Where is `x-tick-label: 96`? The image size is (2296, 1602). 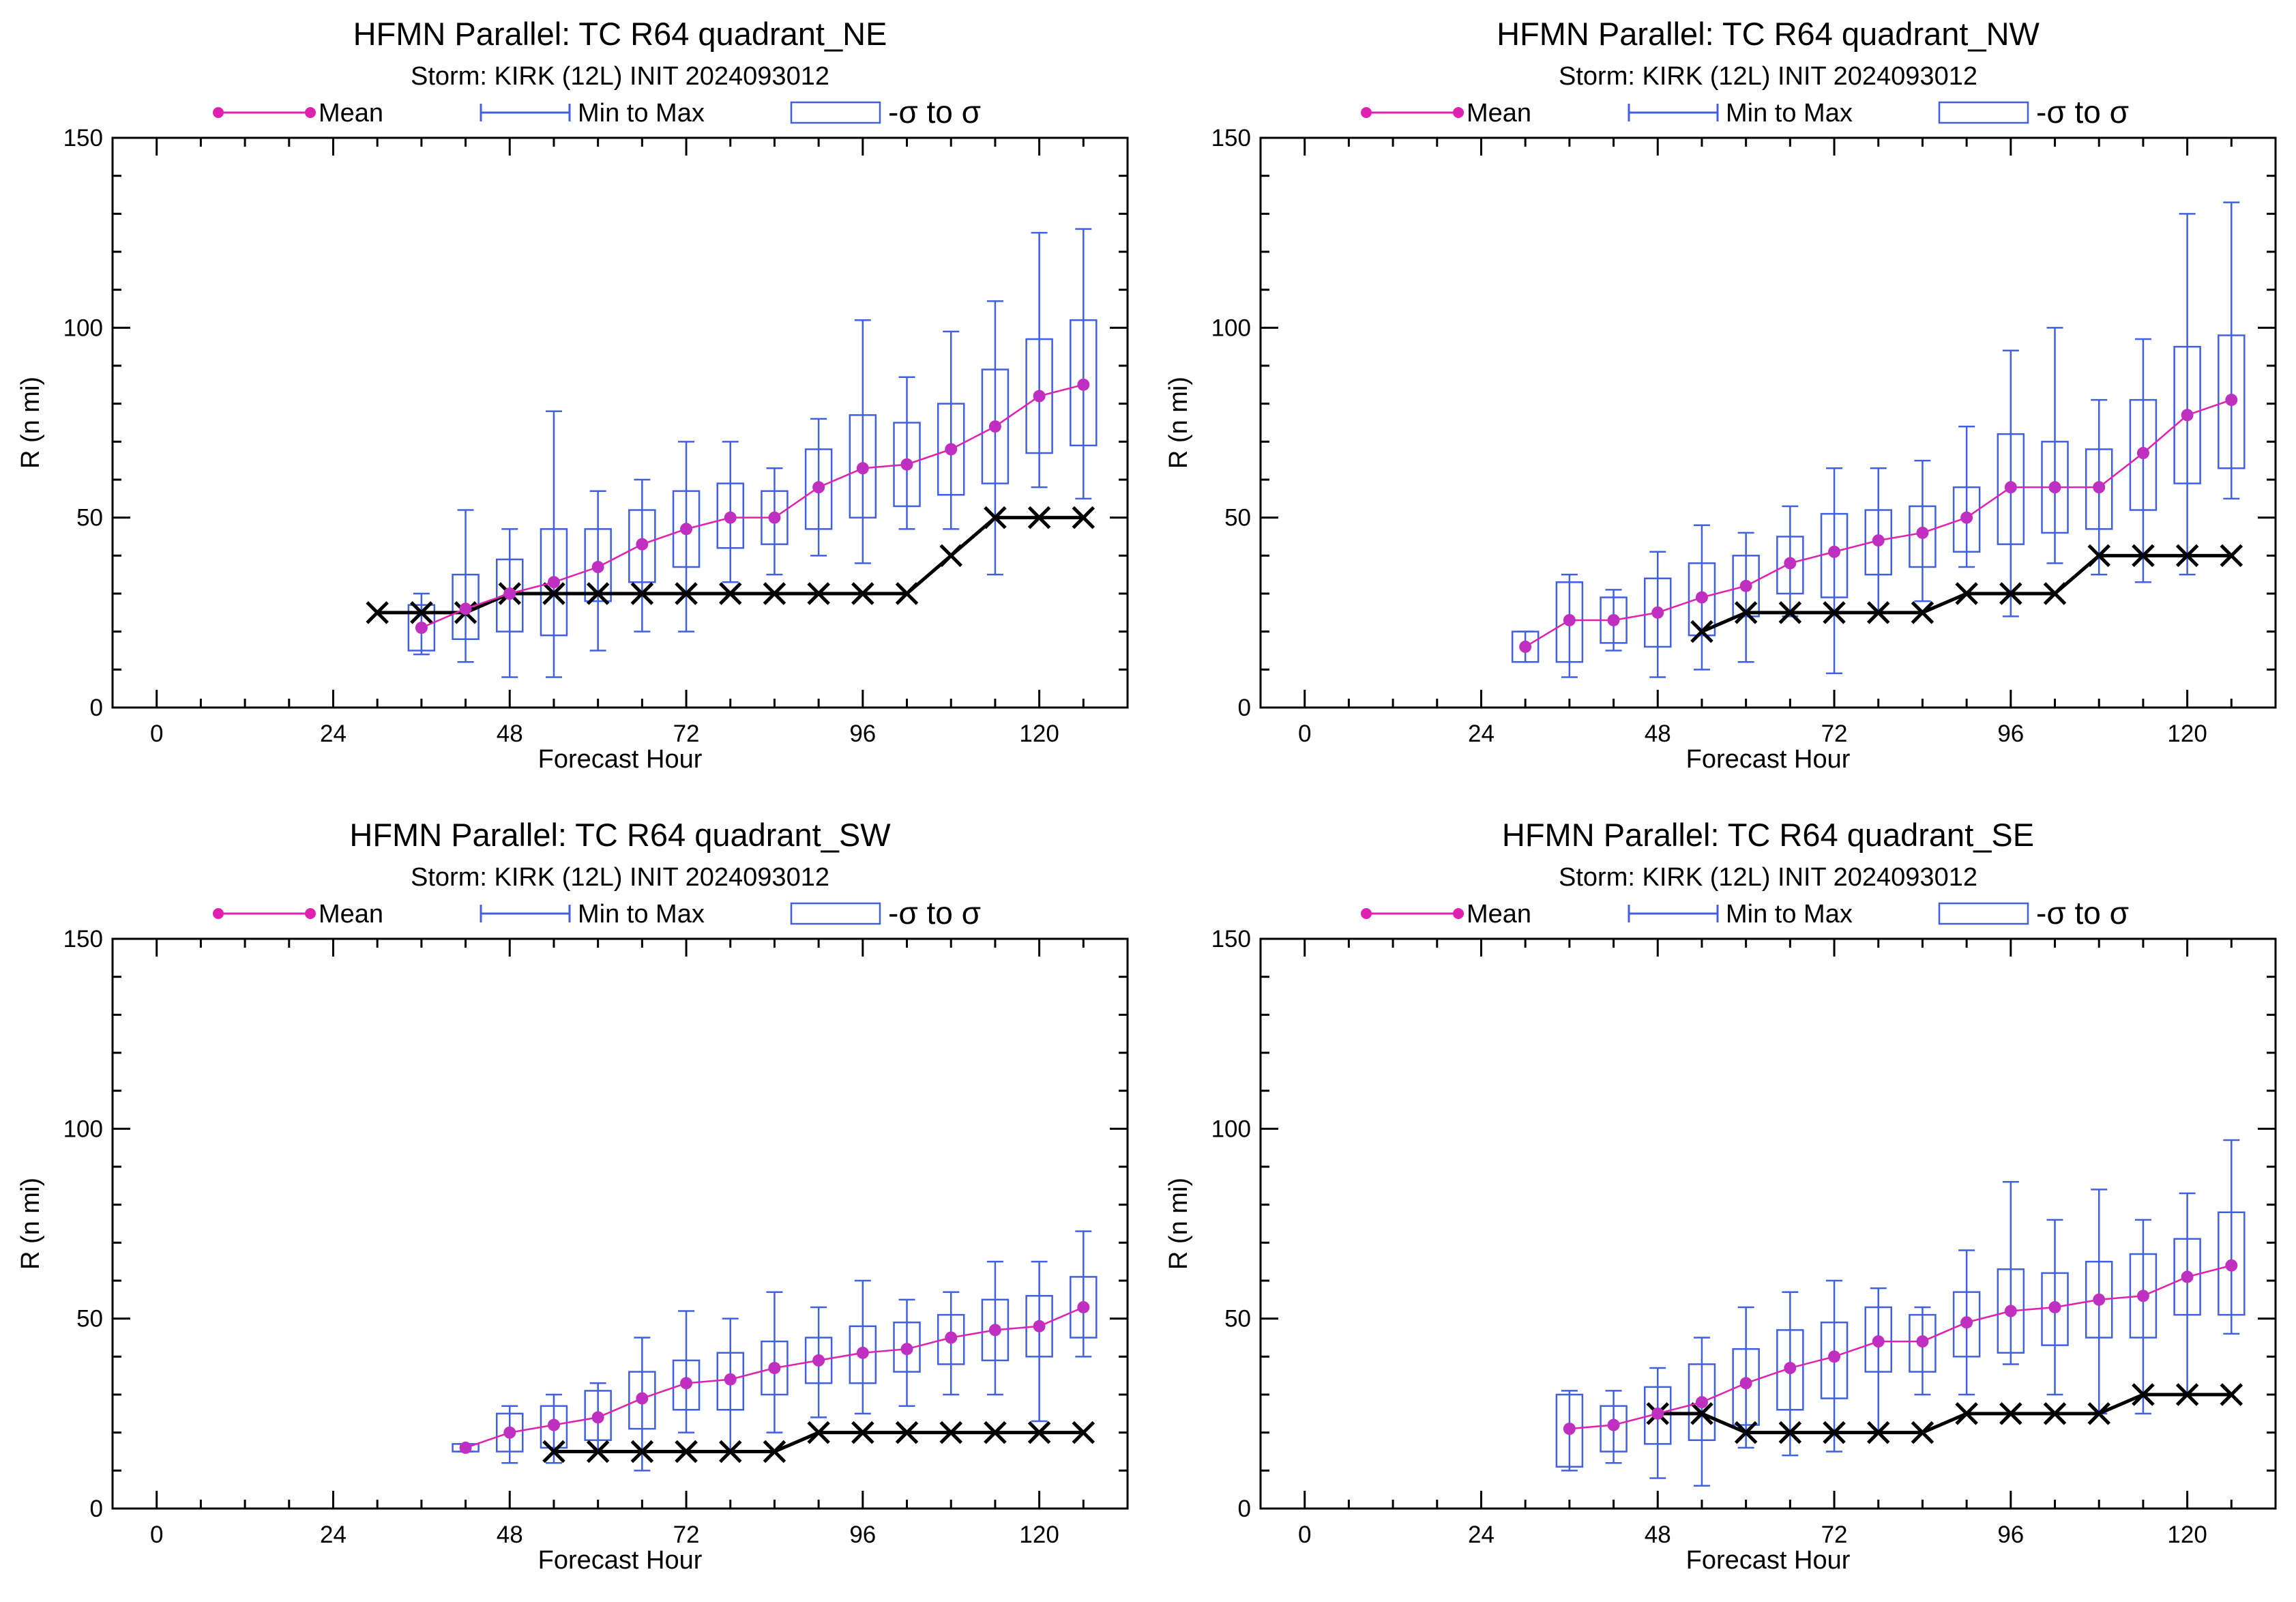 x-tick-label: 96 is located at coordinates (2011, 1534).